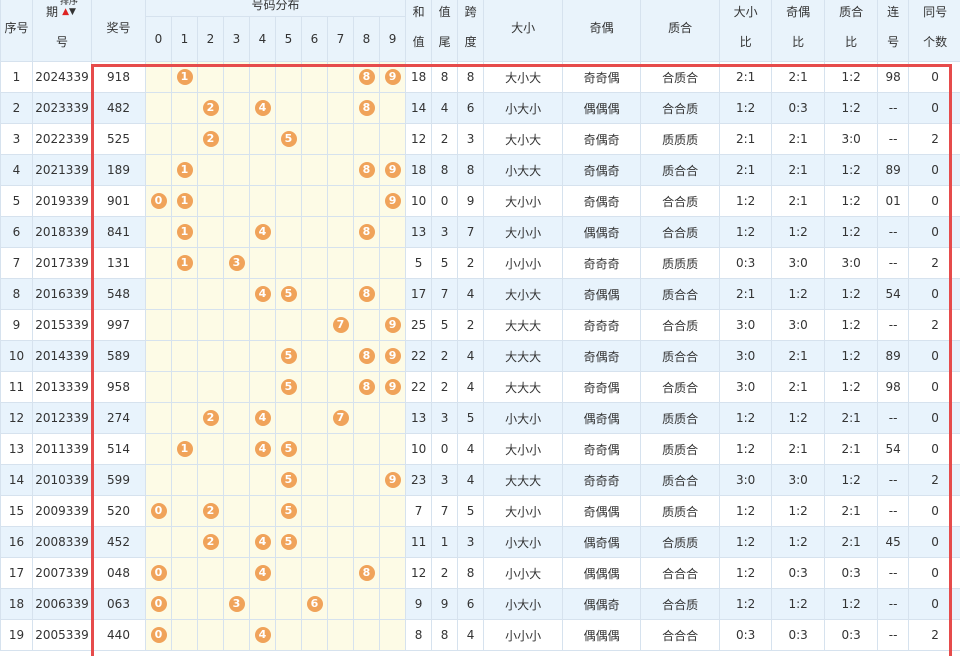 Image resolution: width=960 pixels, height=656 pixels. What do you see at coordinates (851, 31) in the screenshot?
I see `header-prime-ratio: 质合比` at bounding box center [851, 31].